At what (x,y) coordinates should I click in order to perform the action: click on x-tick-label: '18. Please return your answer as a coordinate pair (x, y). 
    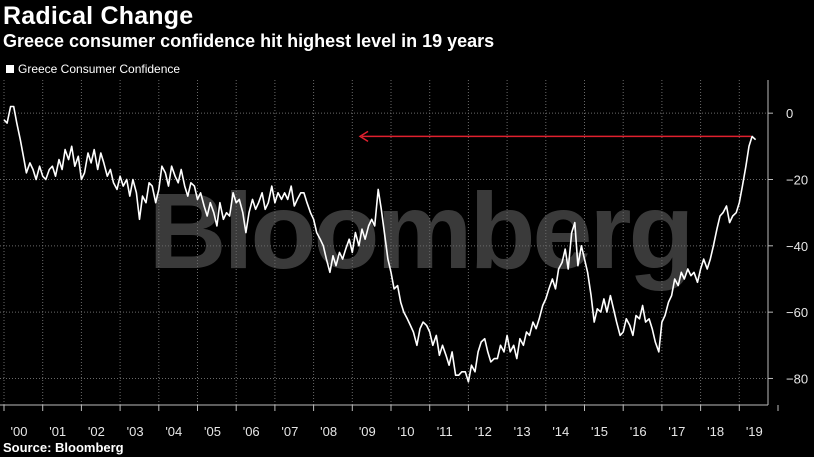
    Looking at the image, I should click on (715, 431).